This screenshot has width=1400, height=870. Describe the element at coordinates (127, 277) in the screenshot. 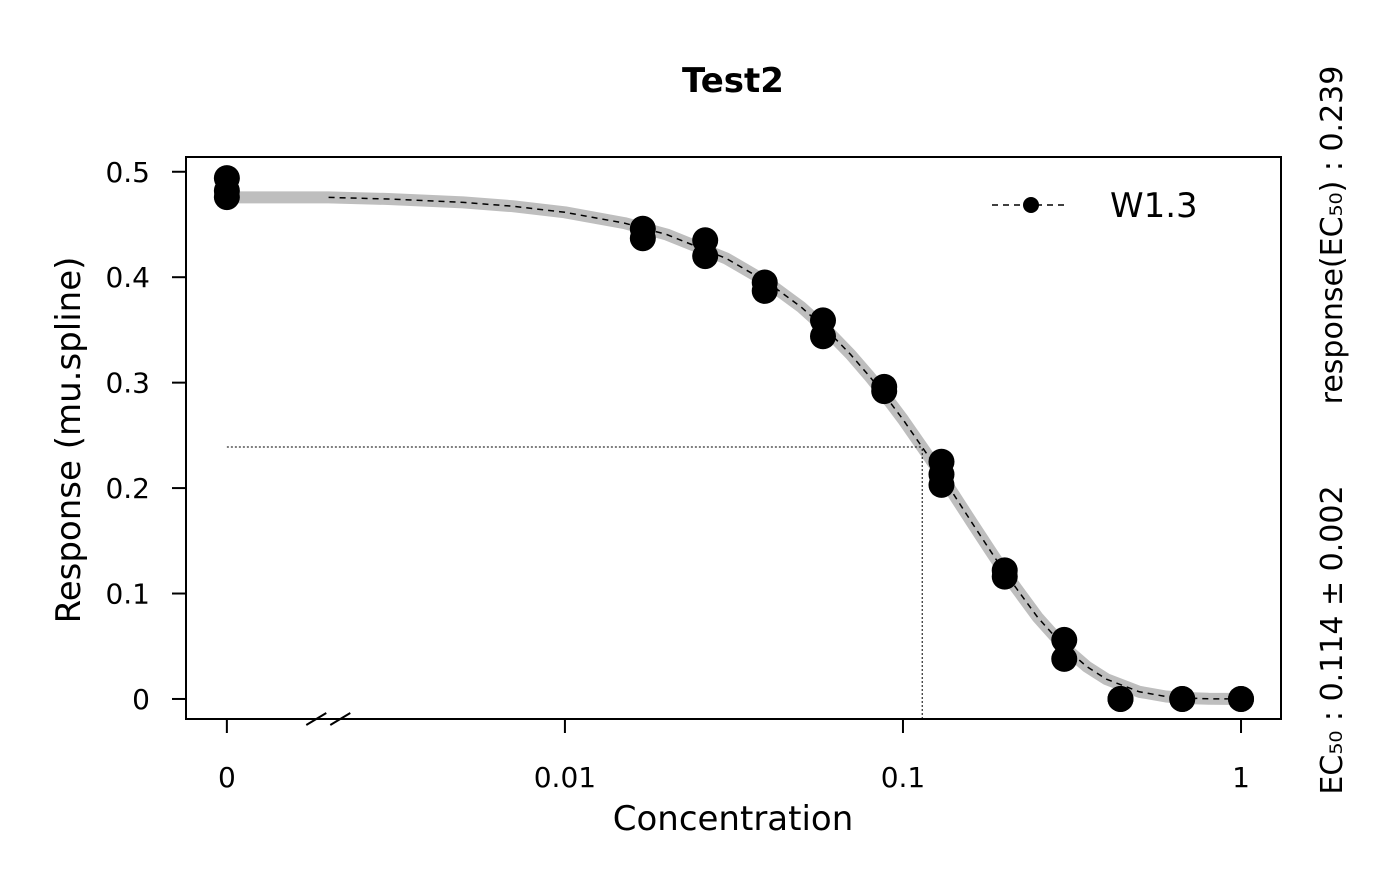

I see `y-tick-label: 0.4` at that location.